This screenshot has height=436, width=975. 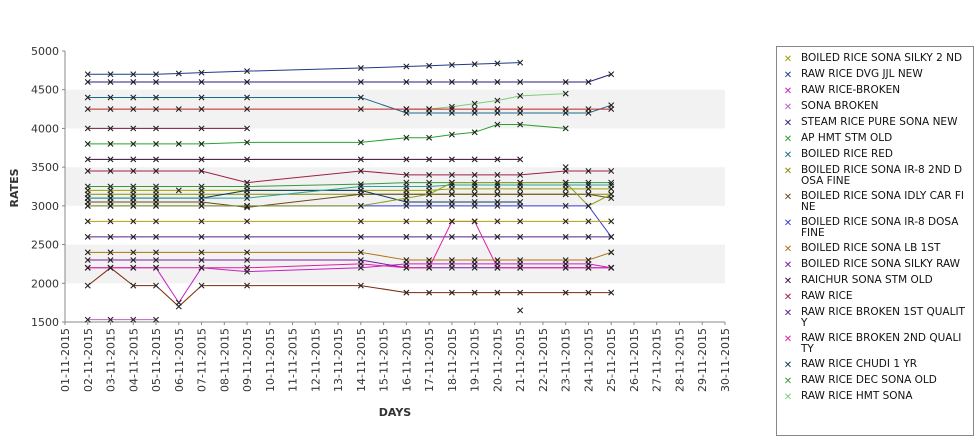 I want to click on y-axis-label: RATES, so click(x=14, y=187).